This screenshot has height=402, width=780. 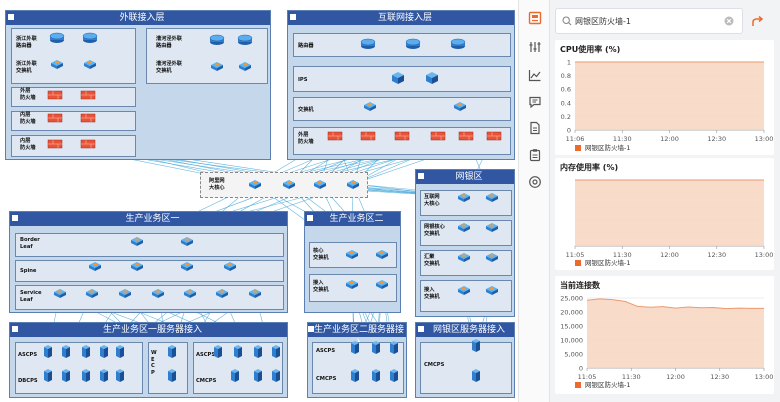 I want to click on zone-title: 外联接入层, so click(x=142, y=18).